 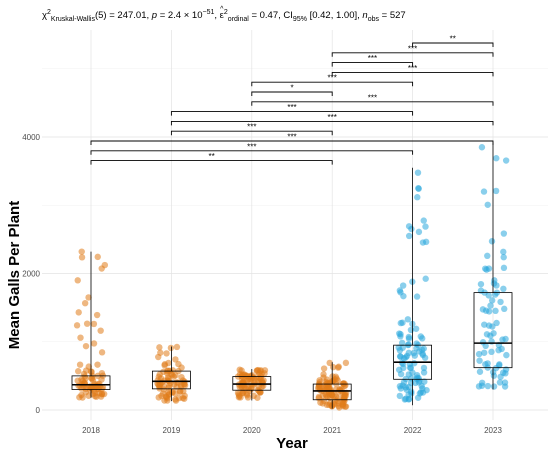 I want to click on x-tick-label: 2023, so click(x=493, y=430).